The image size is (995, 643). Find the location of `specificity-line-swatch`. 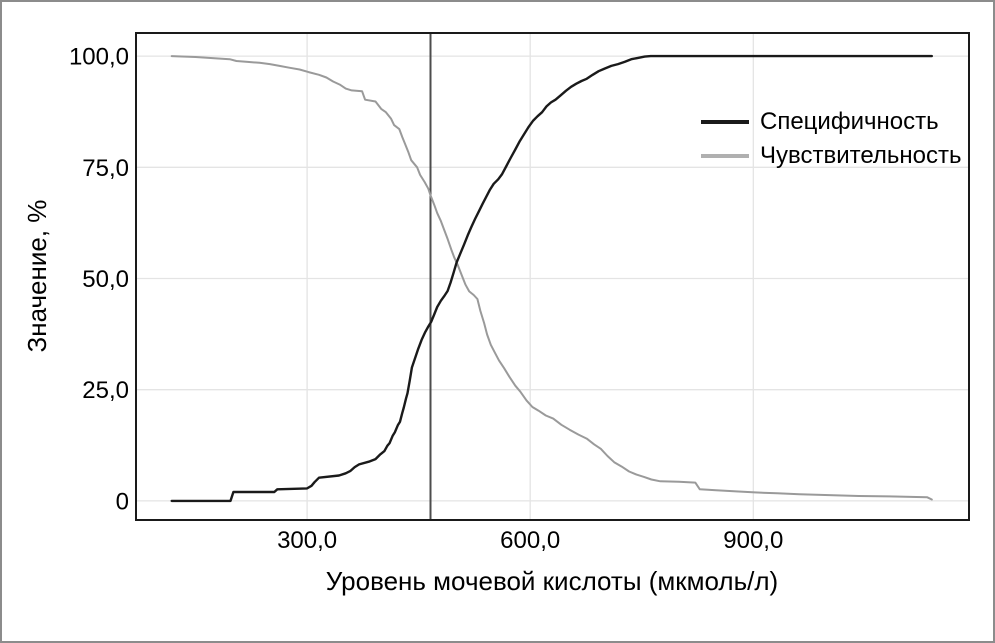

specificity-line-swatch is located at coordinates (725, 122).